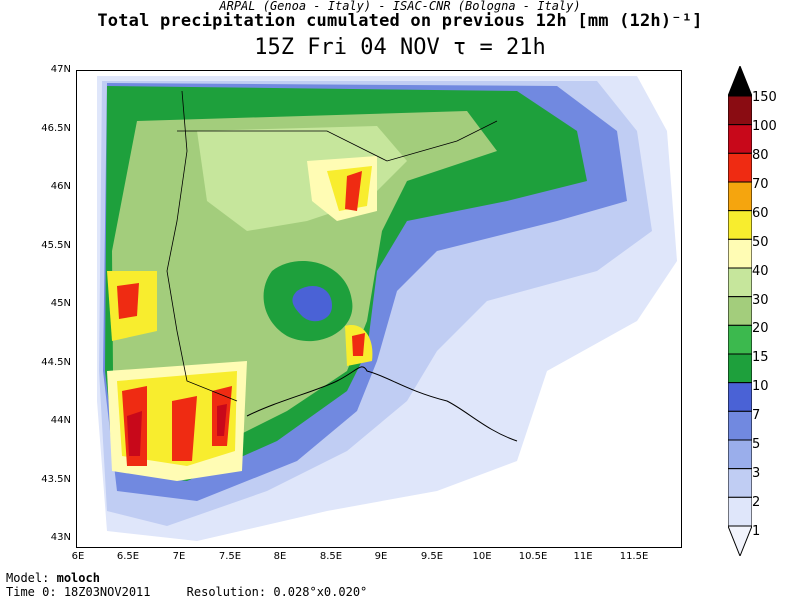  What do you see at coordinates (107, 592) in the screenshot?
I see `time-value: 18Z03NOV2011` at bounding box center [107, 592].